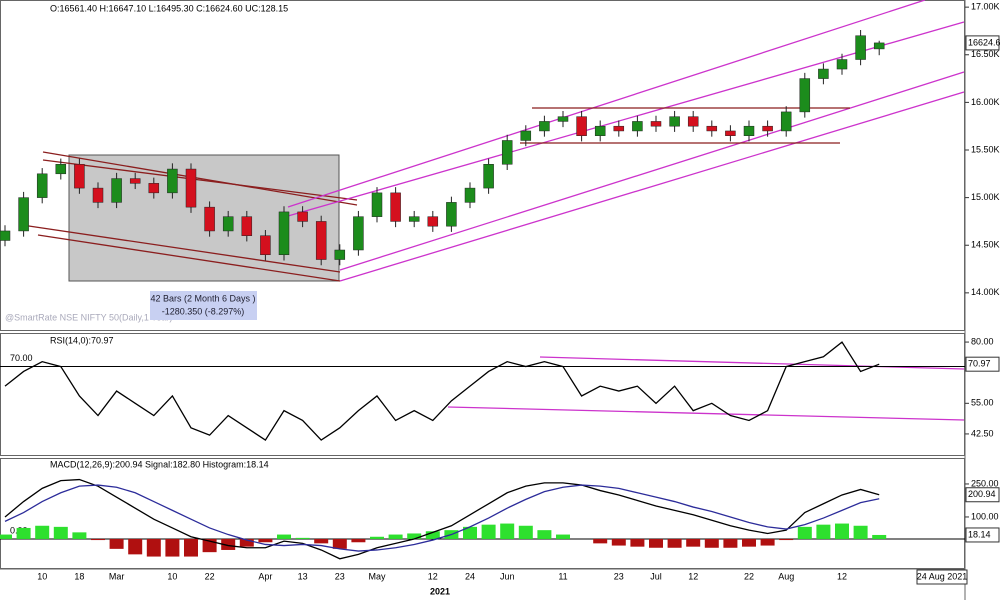  I want to click on y-tick-label: 16.00K, so click(985, 102).